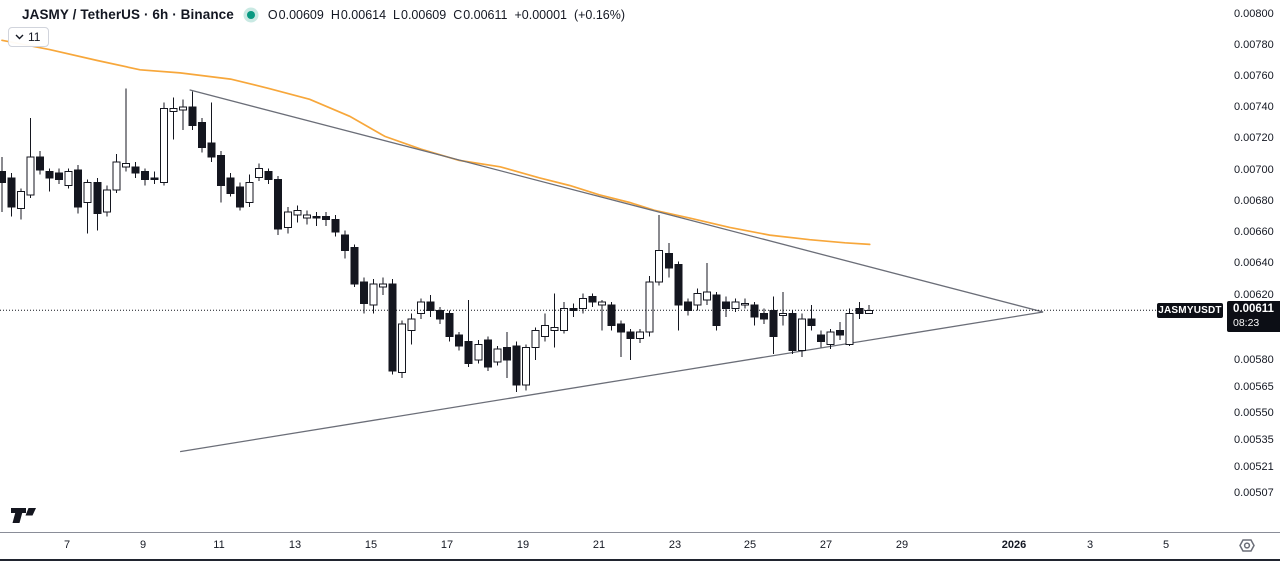 This screenshot has height=561, width=1280. What do you see at coordinates (1254, 107) in the screenshot?
I see `price-tick-label: 0.00740` at bounding box center [1254, 107].